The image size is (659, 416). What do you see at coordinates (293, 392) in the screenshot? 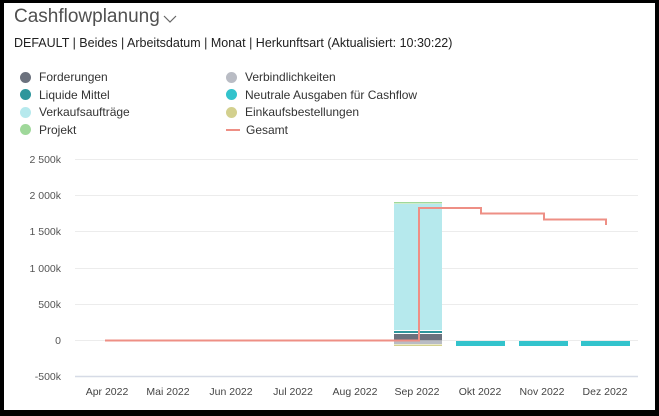
I see `svg-text: Jul 2022` at bounding box center [293, 392].